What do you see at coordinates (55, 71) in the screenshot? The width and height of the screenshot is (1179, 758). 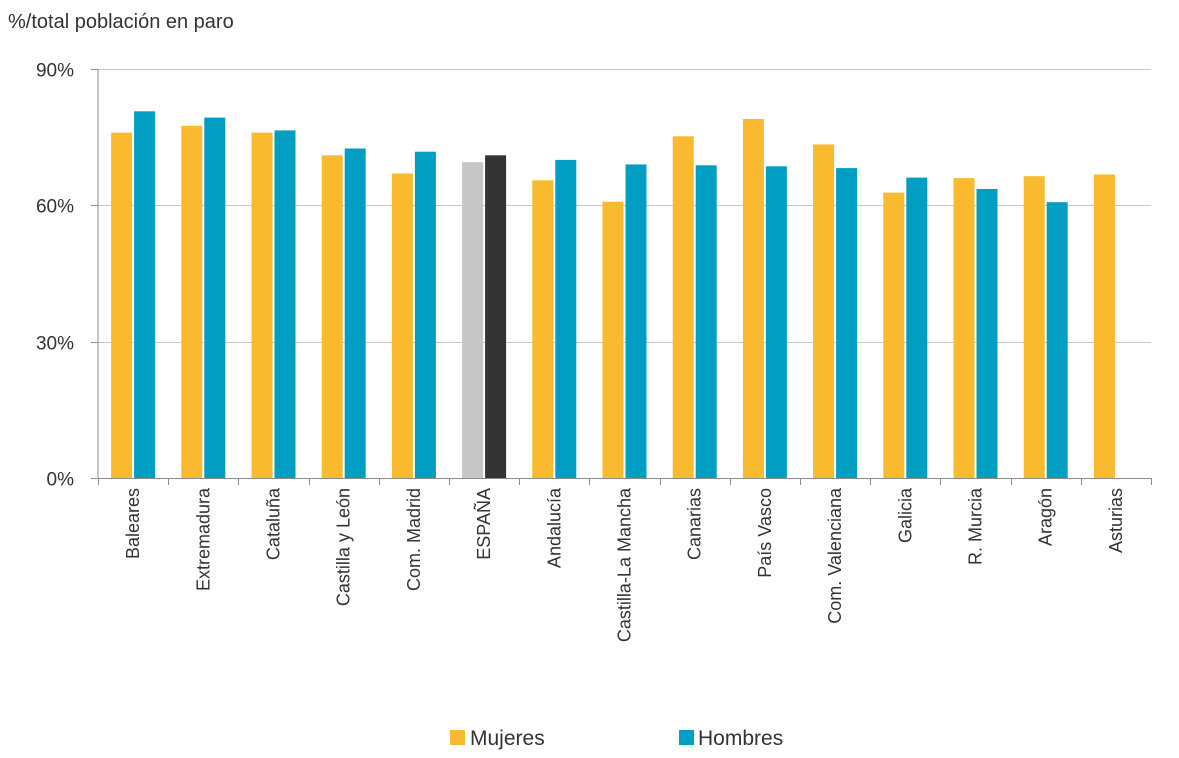 I see `y-tick-label: 90%` at bounding box center [55, 71].